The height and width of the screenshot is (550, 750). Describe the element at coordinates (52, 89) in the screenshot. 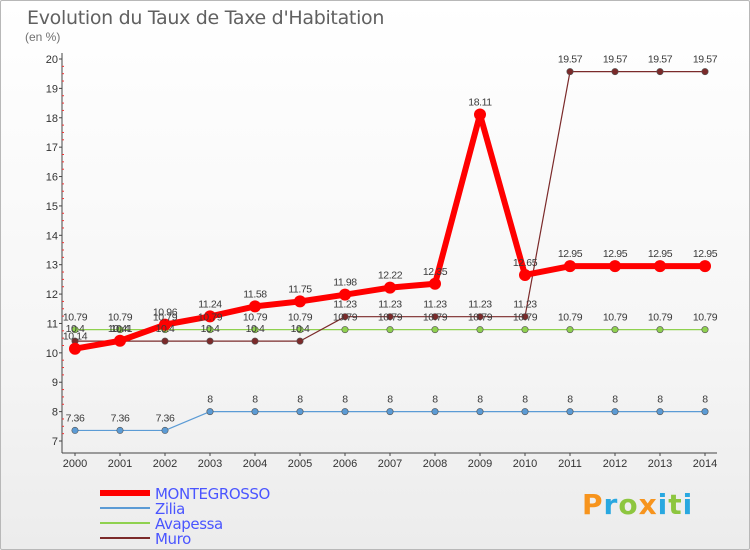

I see `y-tick-label: 19` at that location.